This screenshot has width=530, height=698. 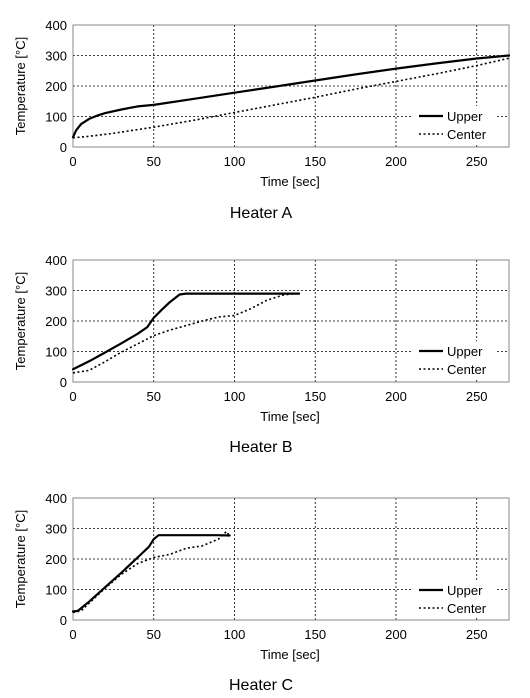 What do you see at coordinates (260, 447) in the screenshot?
I see `chart-caption: Heater B` at bounding box center [260, 447].